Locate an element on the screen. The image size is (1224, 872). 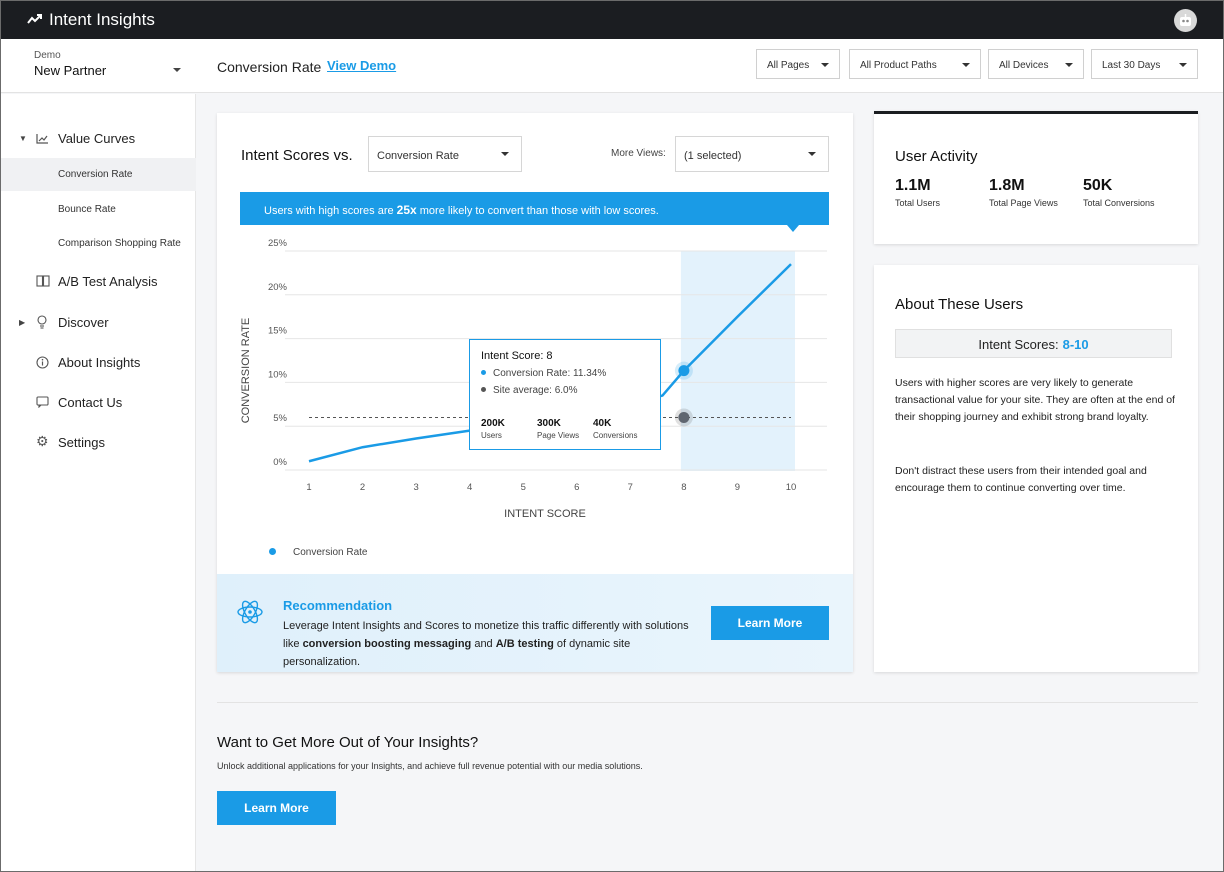
info-icon is located at coordinates (42, 362).